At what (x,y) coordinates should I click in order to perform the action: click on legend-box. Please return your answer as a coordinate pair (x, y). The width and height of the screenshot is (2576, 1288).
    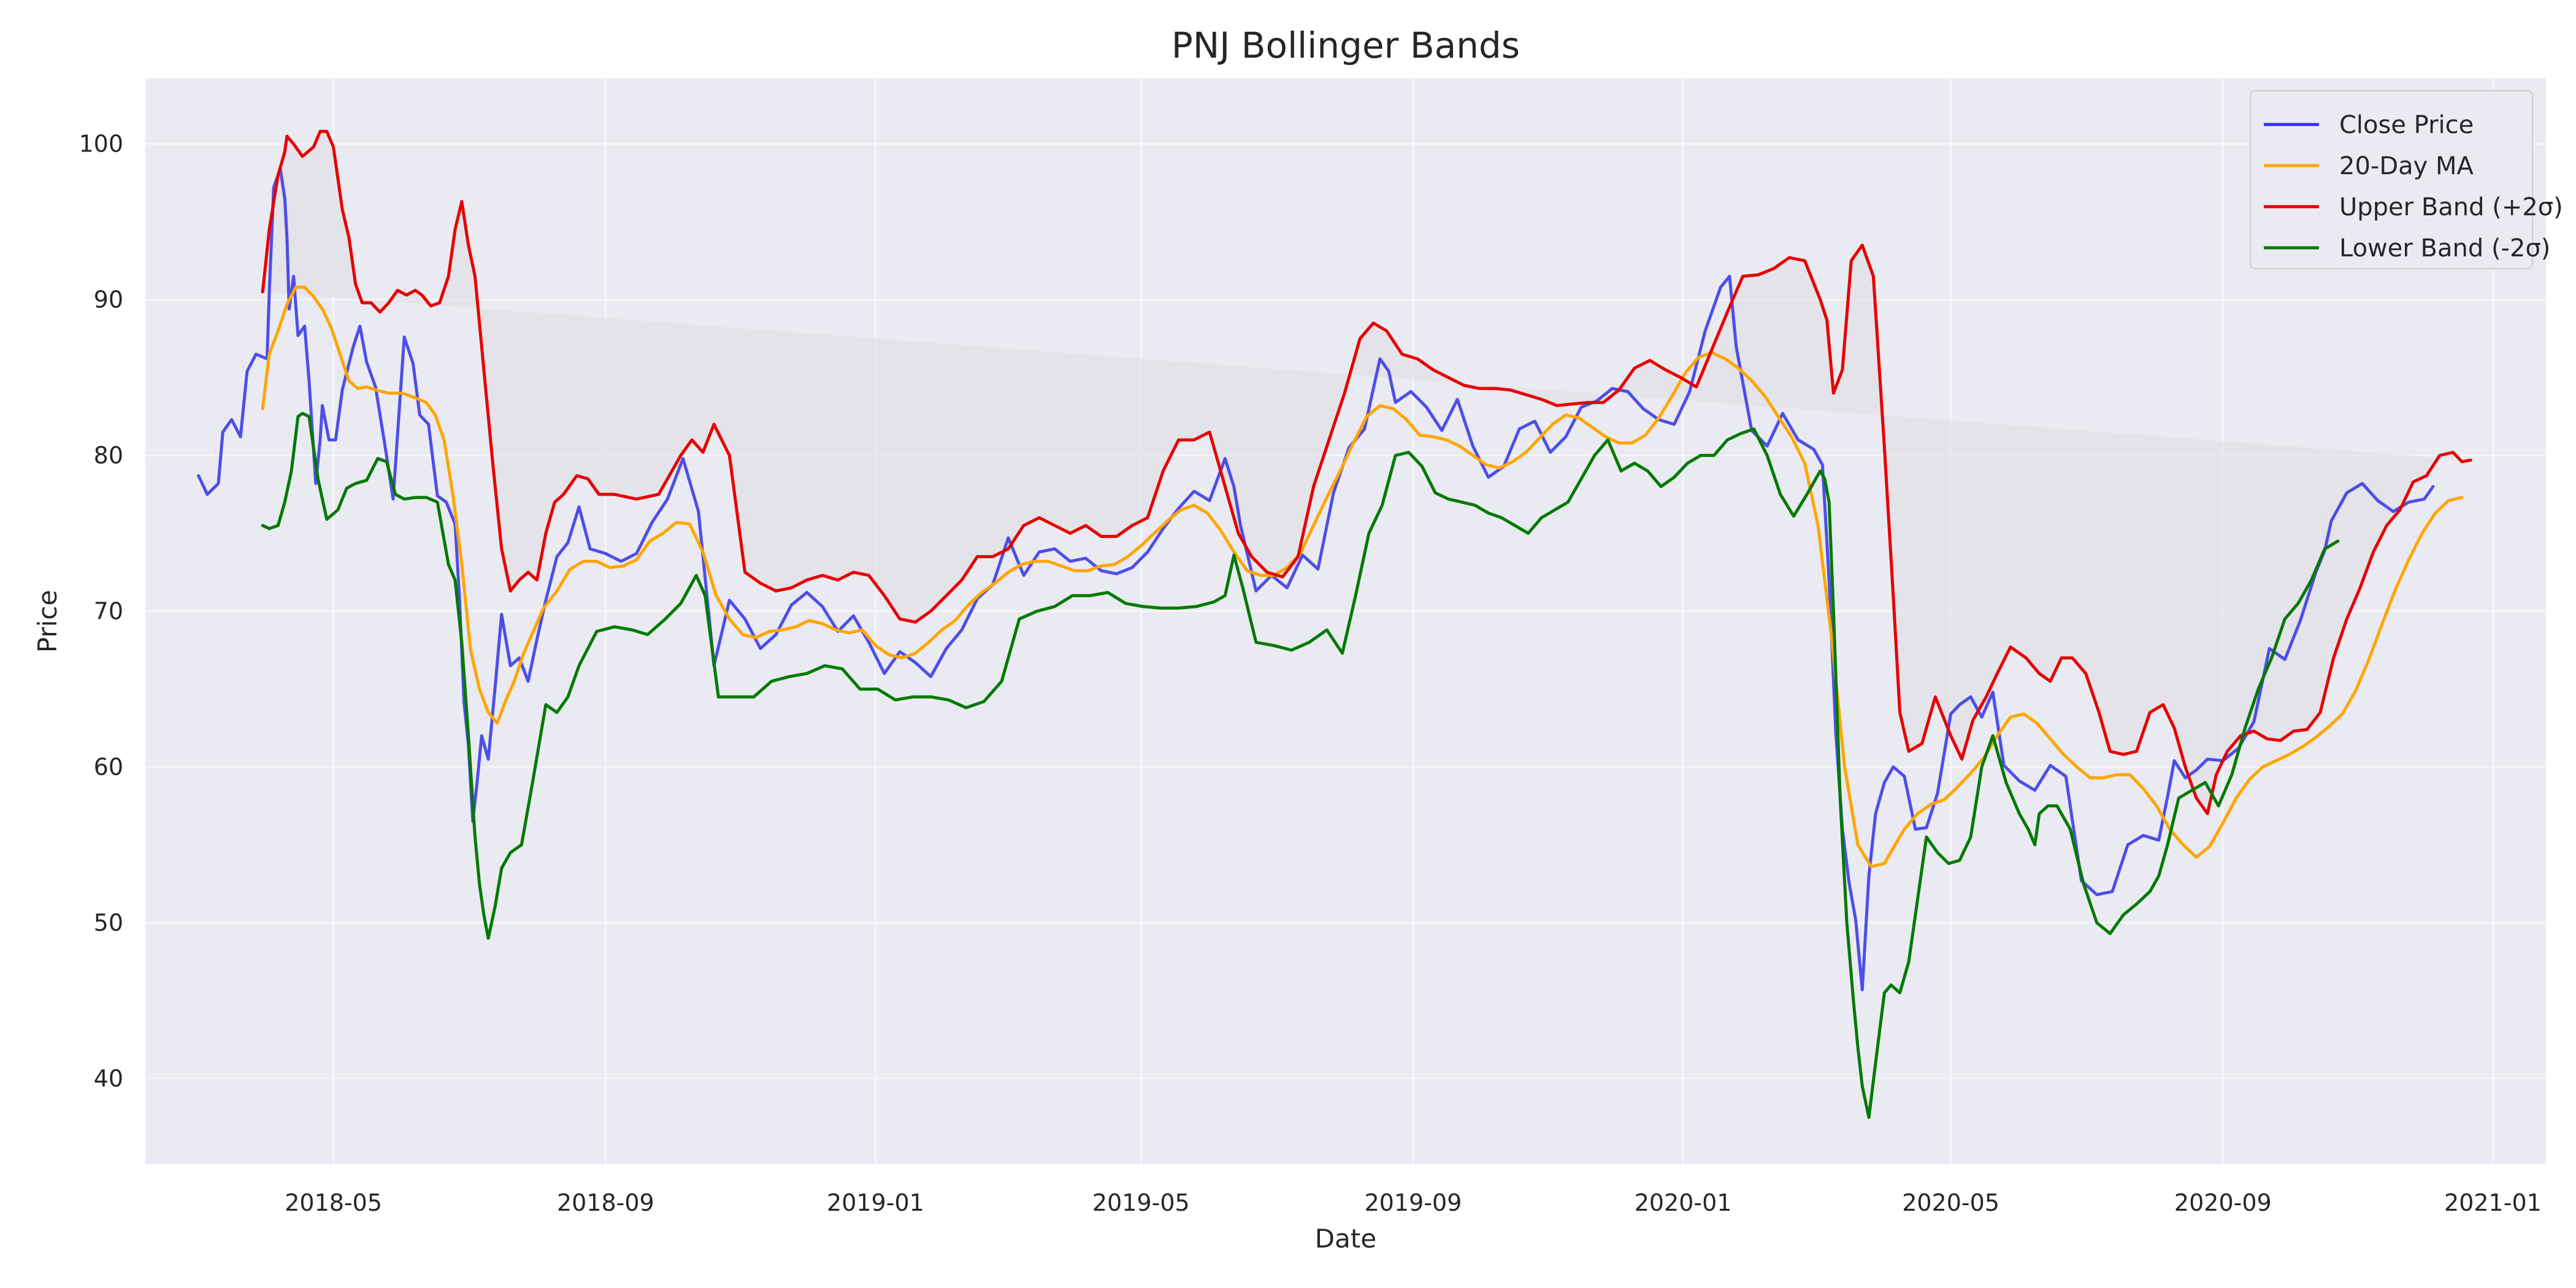
    Looking at the image, I should click on (2391, 179).